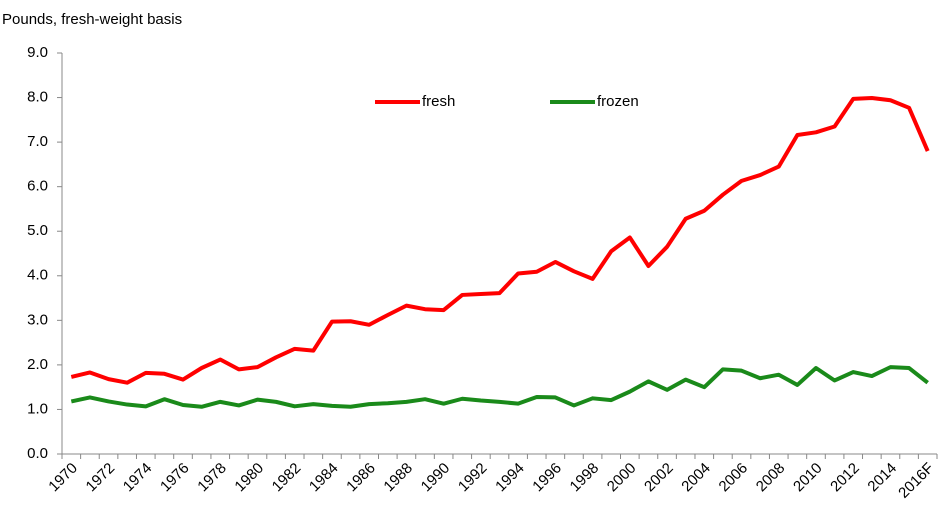 The width and height of the screenshot is (938, 508). I want to click on y-axis-label: Pounds, fresh-weight basis, so click(92, 19).